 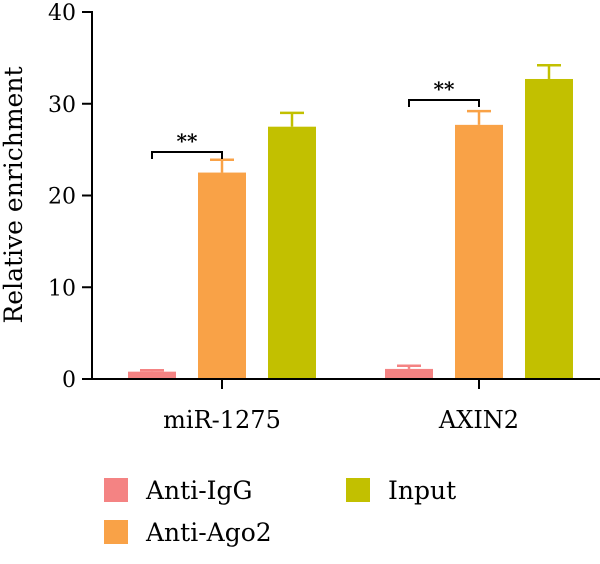 What do you see at coordinates (478, 420) in the screenshot?
I see `x-tick-label: AXIN2` at bounding box center [478, 420].